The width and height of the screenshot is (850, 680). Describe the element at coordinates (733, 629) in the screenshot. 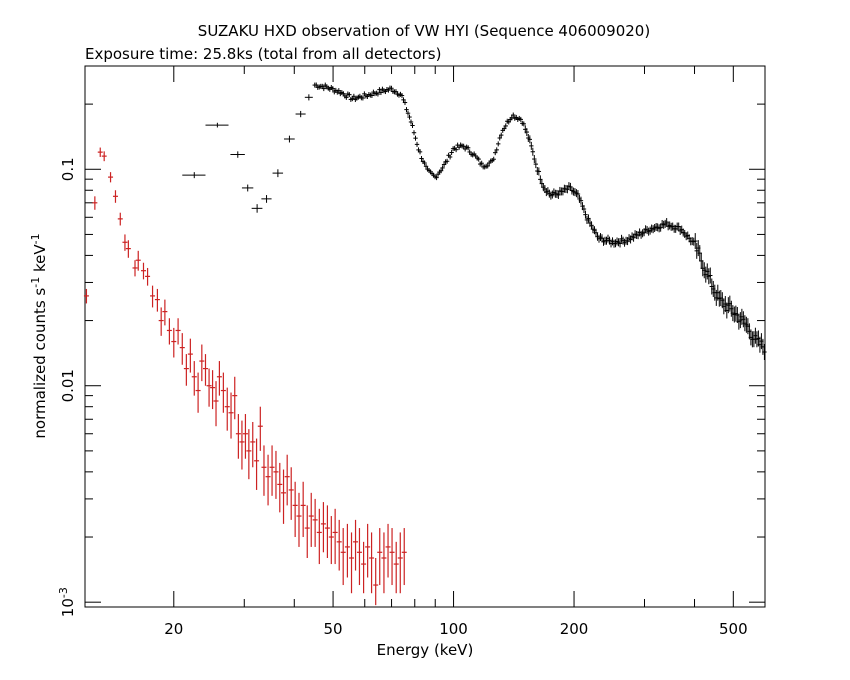

I see `x-tick-label: 500` at that location.